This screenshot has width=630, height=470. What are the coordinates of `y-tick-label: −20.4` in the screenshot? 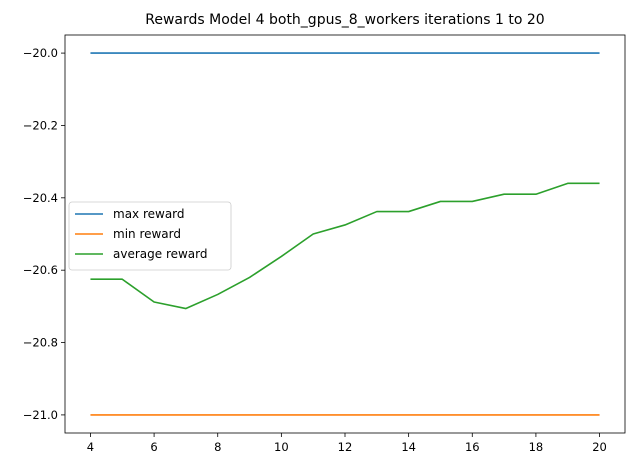 It's located at (40, 198).